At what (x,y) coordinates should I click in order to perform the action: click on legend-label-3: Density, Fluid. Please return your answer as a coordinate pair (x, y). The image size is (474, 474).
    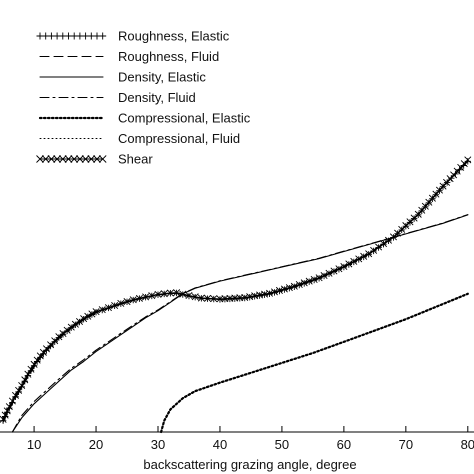
    Looking at the image, I should click on (157, 97).